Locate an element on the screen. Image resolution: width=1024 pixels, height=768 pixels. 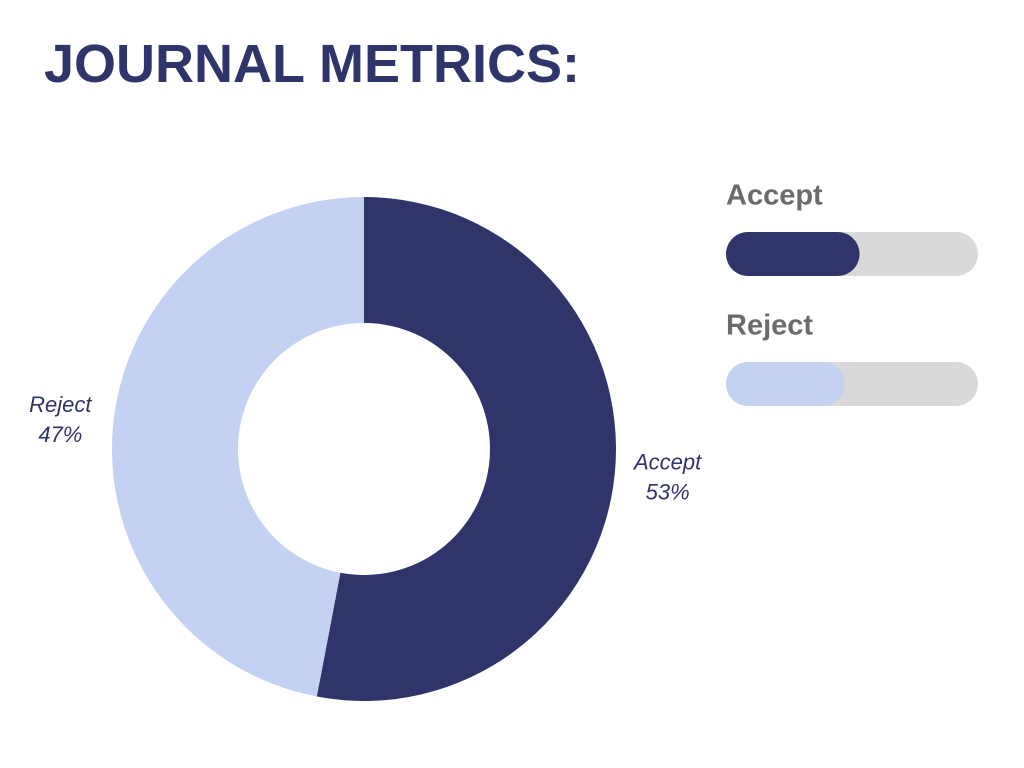
chart-title: JOURNAL METRICS: is located at coordinates (312, 64).